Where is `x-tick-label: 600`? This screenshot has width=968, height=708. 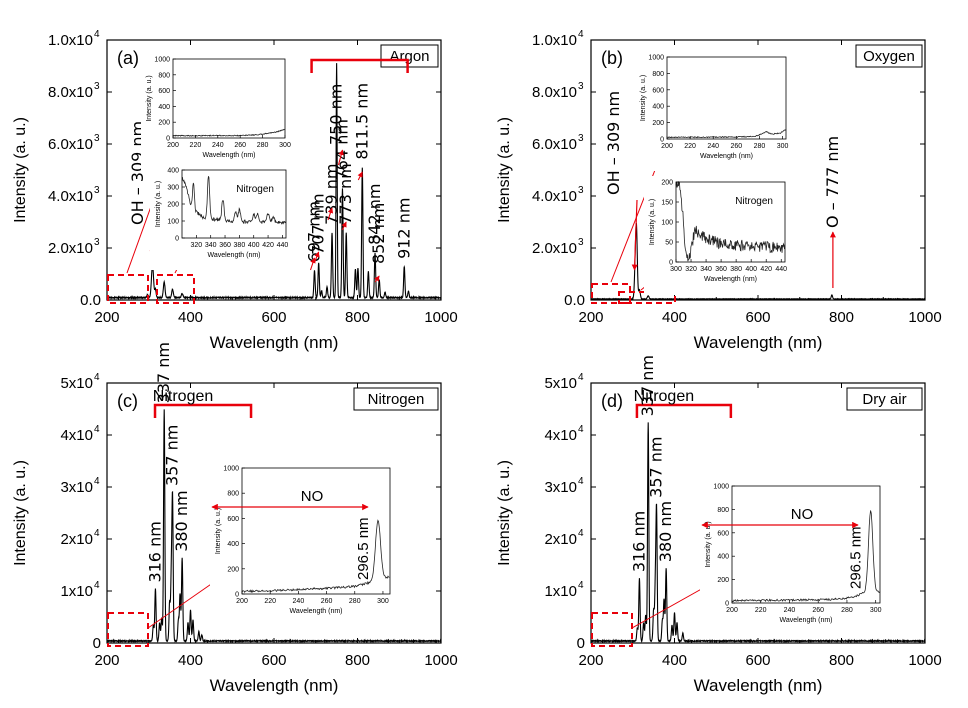
x-tick-label: 600 is located at coordinates (273, 660).